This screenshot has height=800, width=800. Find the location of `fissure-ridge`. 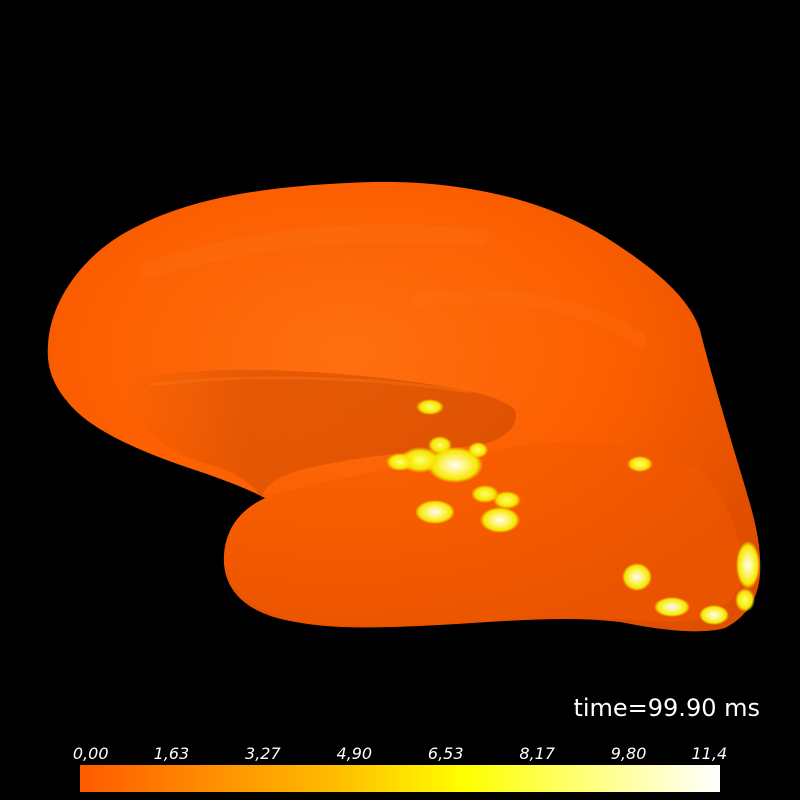

fissure-ridge is located at coordinates (310, 385).